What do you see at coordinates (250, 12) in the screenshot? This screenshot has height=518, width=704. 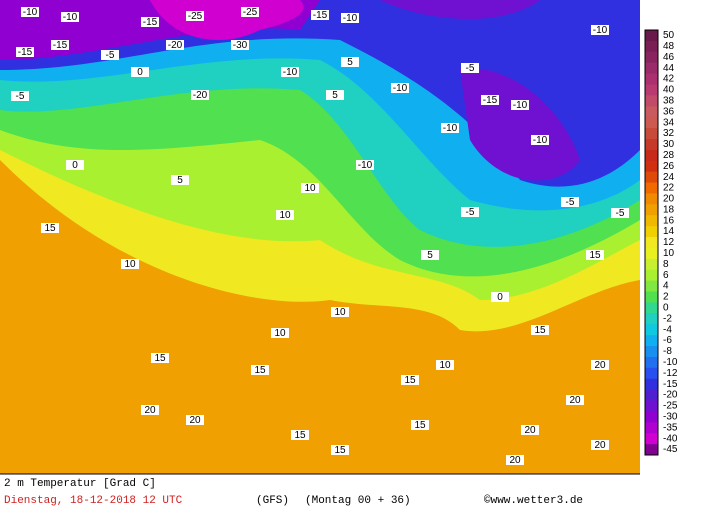 I see `label-text: -25` at bounding box center [250, 12].